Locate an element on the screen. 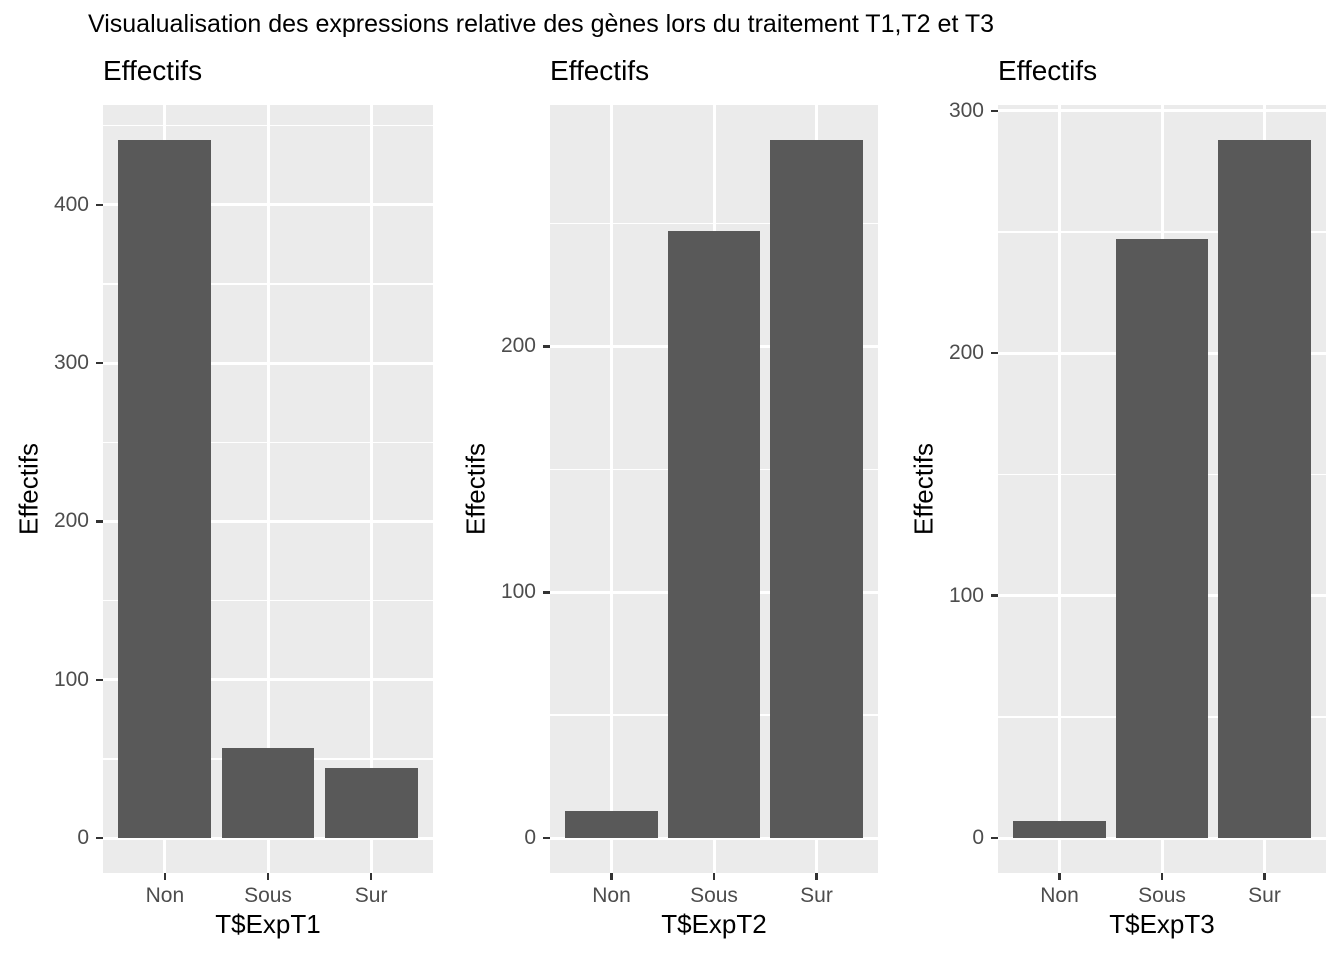  panel-title-t1: Effectifs is located at coordinates (153, 70).